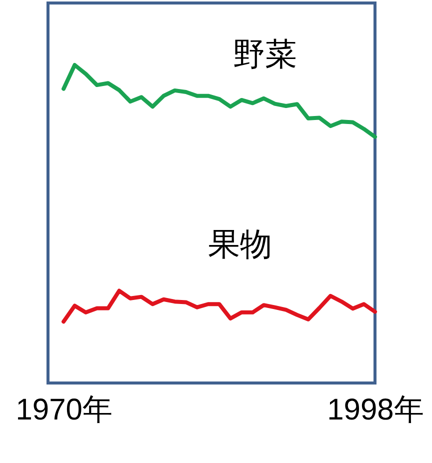 The height and width of the screenshot is (463, 432). What do you see at coordinates (265, 54) in the screenshot?
I see `series-label: 野菜` at bounding box center [265, 54].